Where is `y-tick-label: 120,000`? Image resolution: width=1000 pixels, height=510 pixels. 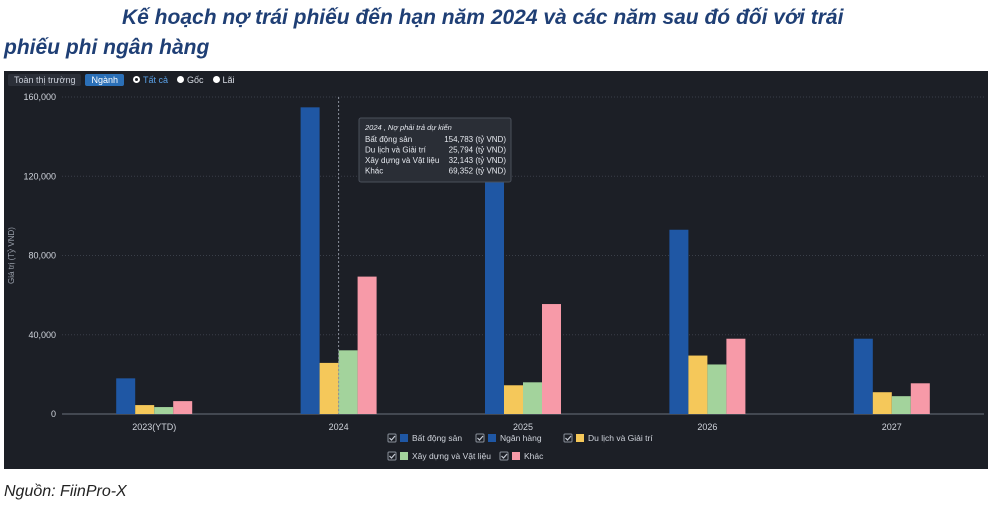
y-tick-label: 120,000 is located at coordinates (39, 176).